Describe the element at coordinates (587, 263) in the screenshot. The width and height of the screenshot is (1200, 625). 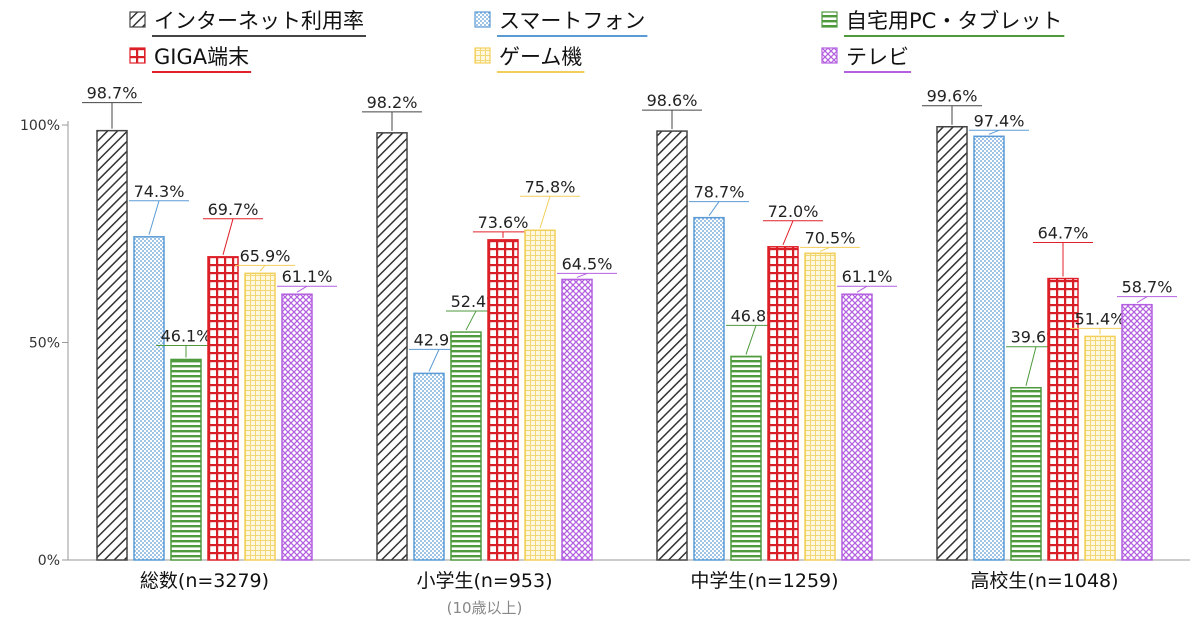
I see `data-label: 64.5%` at that location.